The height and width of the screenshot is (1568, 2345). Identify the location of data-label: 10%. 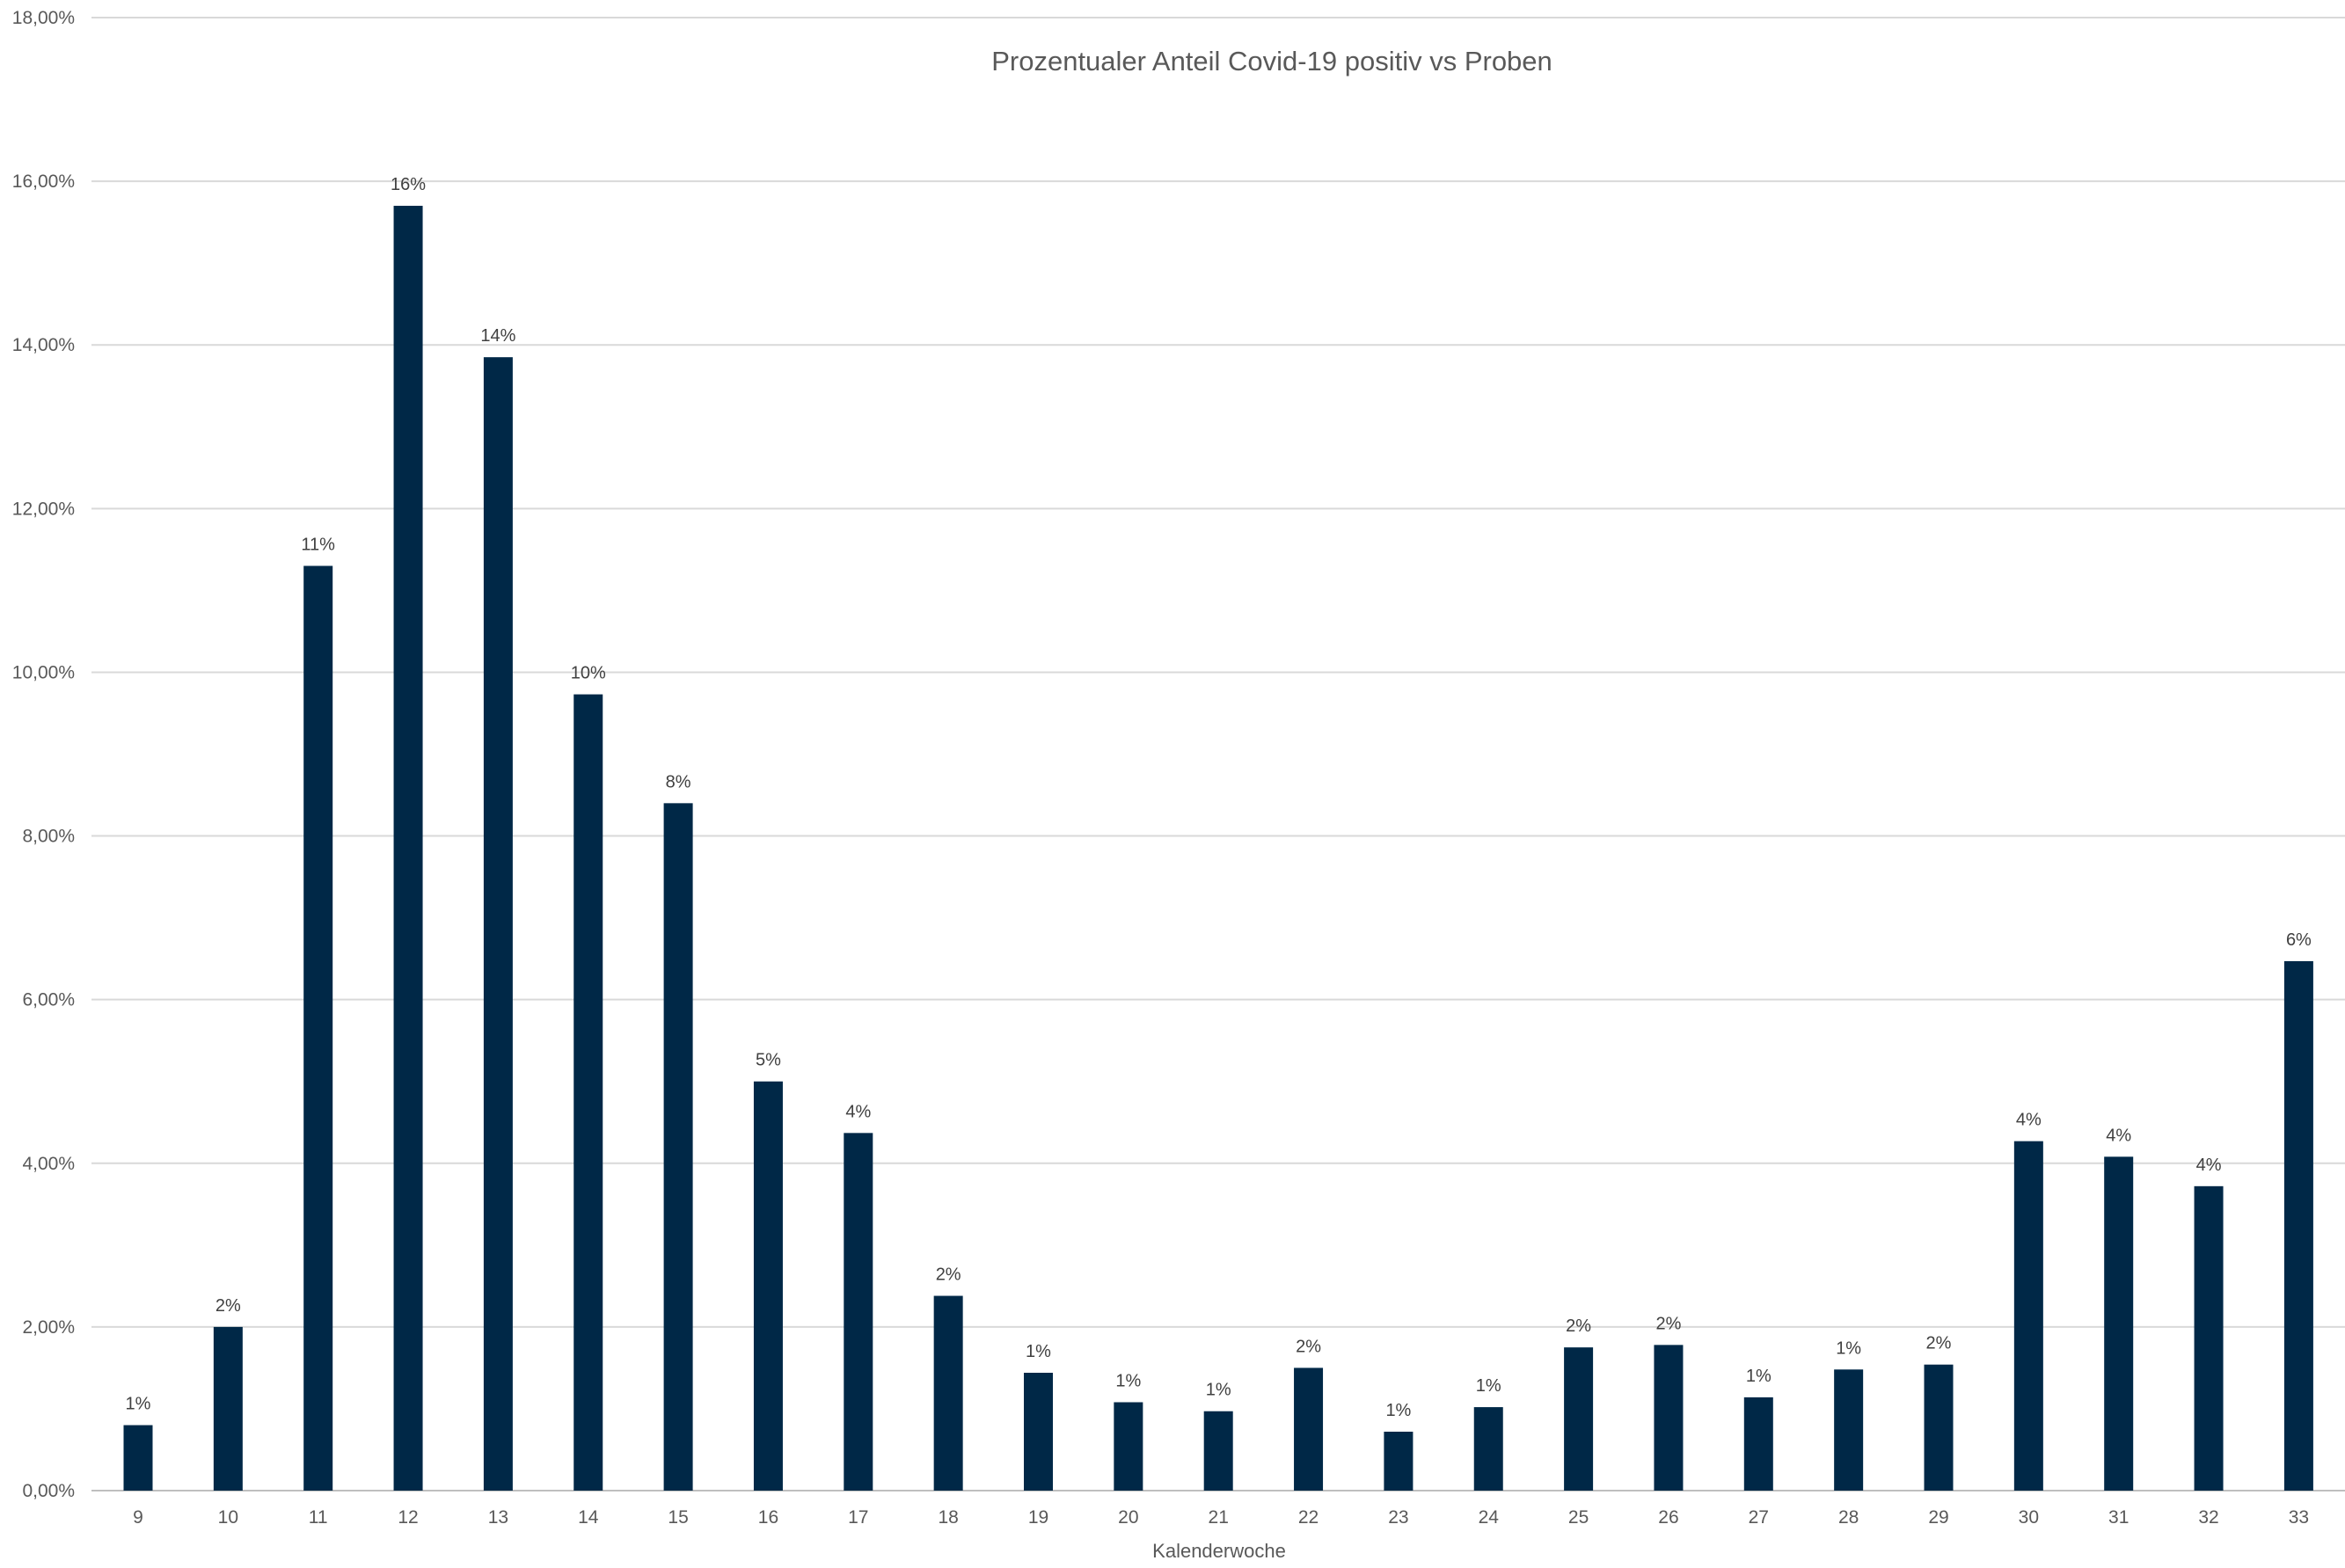
(589, 673).